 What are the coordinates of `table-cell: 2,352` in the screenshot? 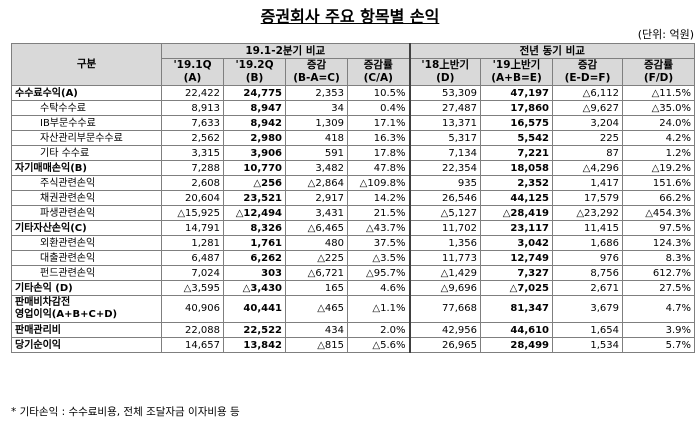 It's located at (516, 183).